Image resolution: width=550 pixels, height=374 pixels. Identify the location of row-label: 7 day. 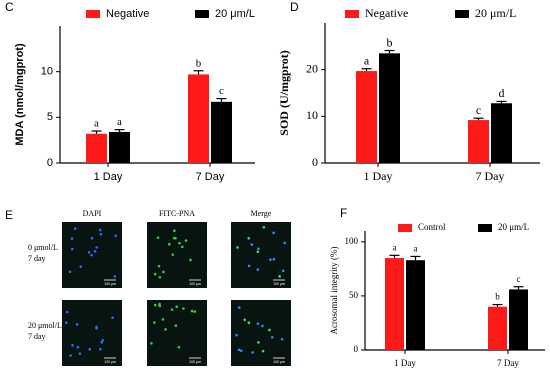
(37, 336).